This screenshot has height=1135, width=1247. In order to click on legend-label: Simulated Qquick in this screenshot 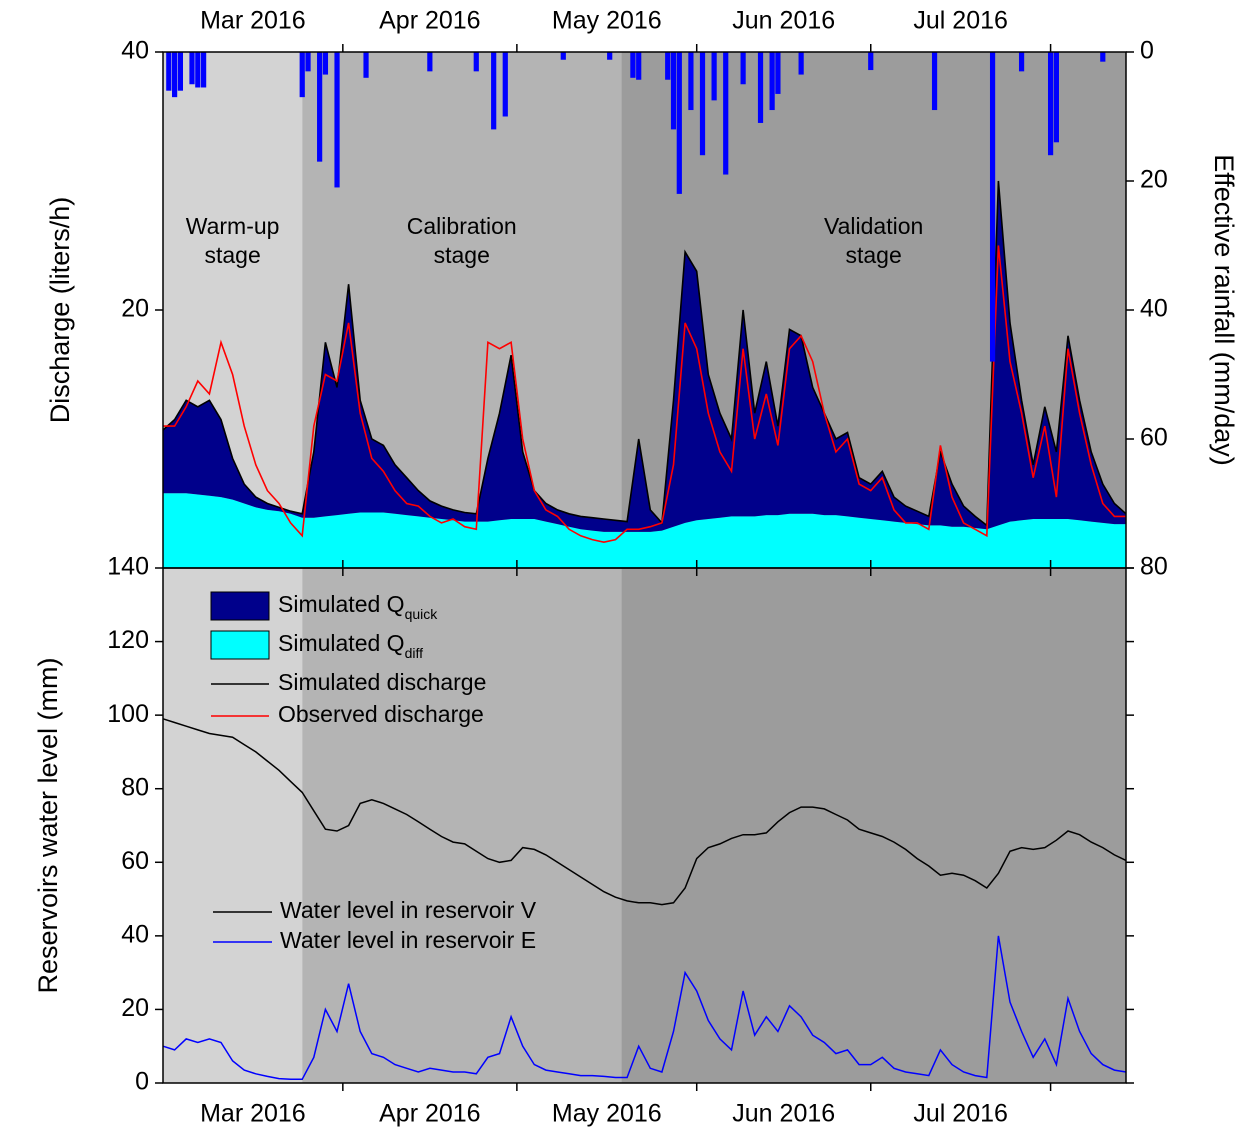, I will do `click(358, 606)`.